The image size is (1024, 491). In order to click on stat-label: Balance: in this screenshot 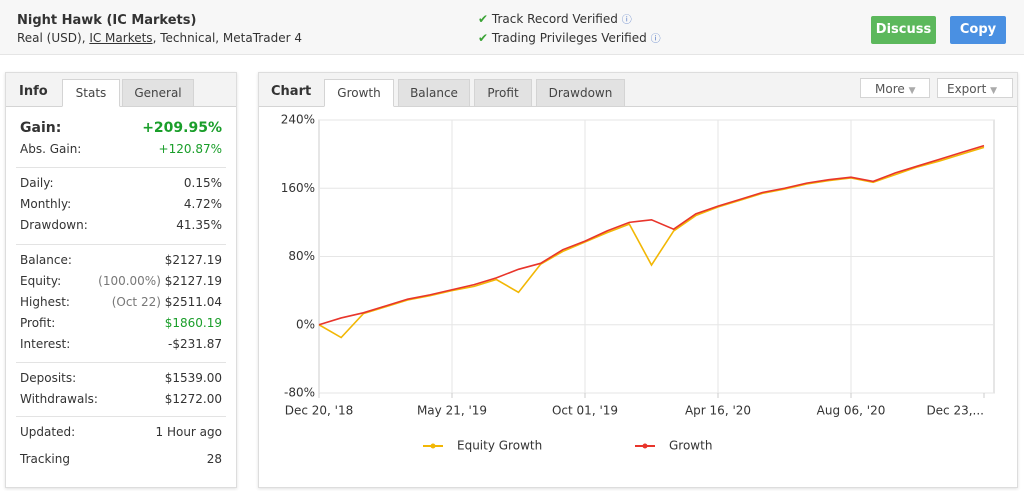, I will do `click(46, 260)`.